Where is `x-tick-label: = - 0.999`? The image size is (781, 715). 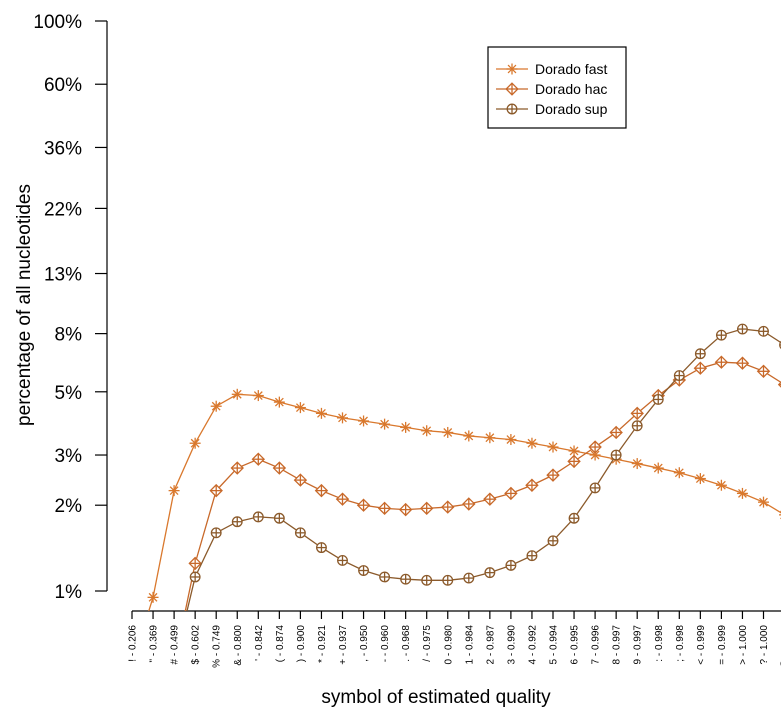 x-tick-label: = - 0.999 is located at coordinates (722, 645).